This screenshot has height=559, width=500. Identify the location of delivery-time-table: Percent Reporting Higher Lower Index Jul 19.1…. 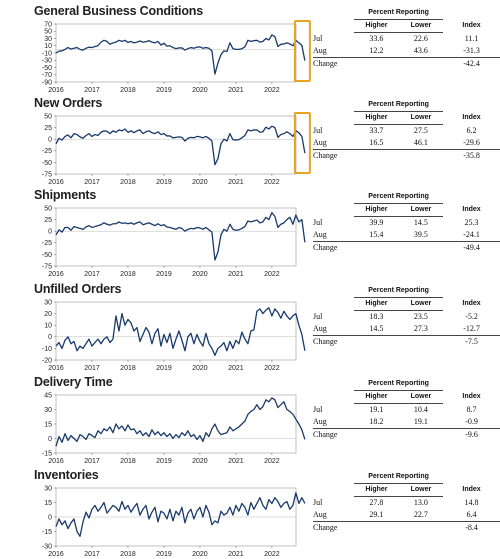
(406, 409).